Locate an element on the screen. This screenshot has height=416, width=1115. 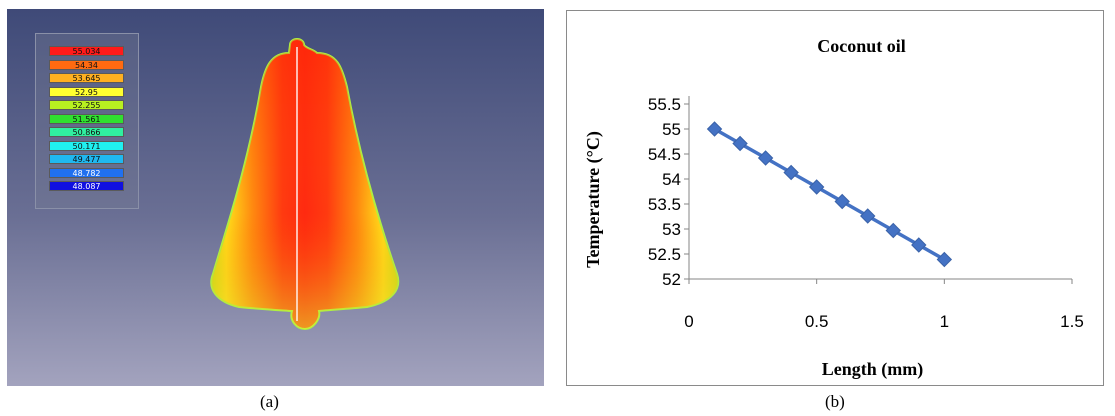
panel-a-caption: (a) is located at coordinates (269, 401).